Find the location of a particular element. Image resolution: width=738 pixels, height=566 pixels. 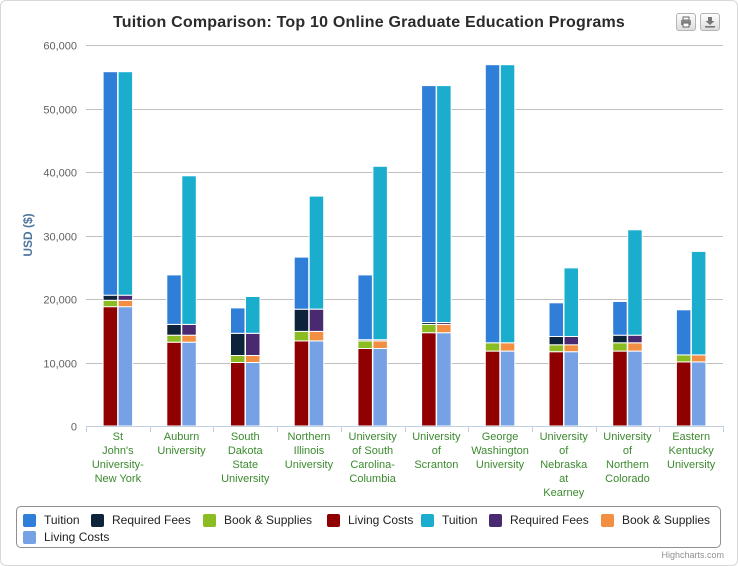

x-category-label: George Washington University is located at coordinates (500, 451).